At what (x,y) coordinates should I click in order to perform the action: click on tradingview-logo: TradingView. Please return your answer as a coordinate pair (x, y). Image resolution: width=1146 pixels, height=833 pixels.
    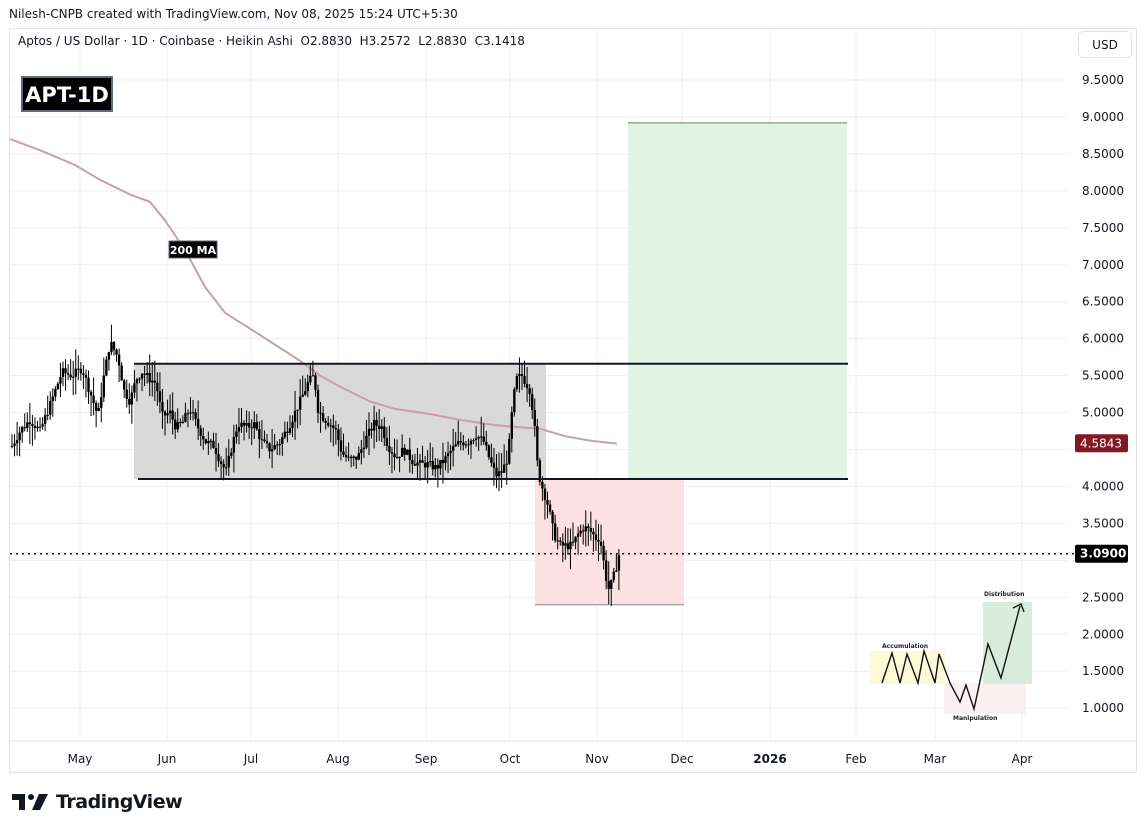
    Looking at the image, I should click on (97, 802).